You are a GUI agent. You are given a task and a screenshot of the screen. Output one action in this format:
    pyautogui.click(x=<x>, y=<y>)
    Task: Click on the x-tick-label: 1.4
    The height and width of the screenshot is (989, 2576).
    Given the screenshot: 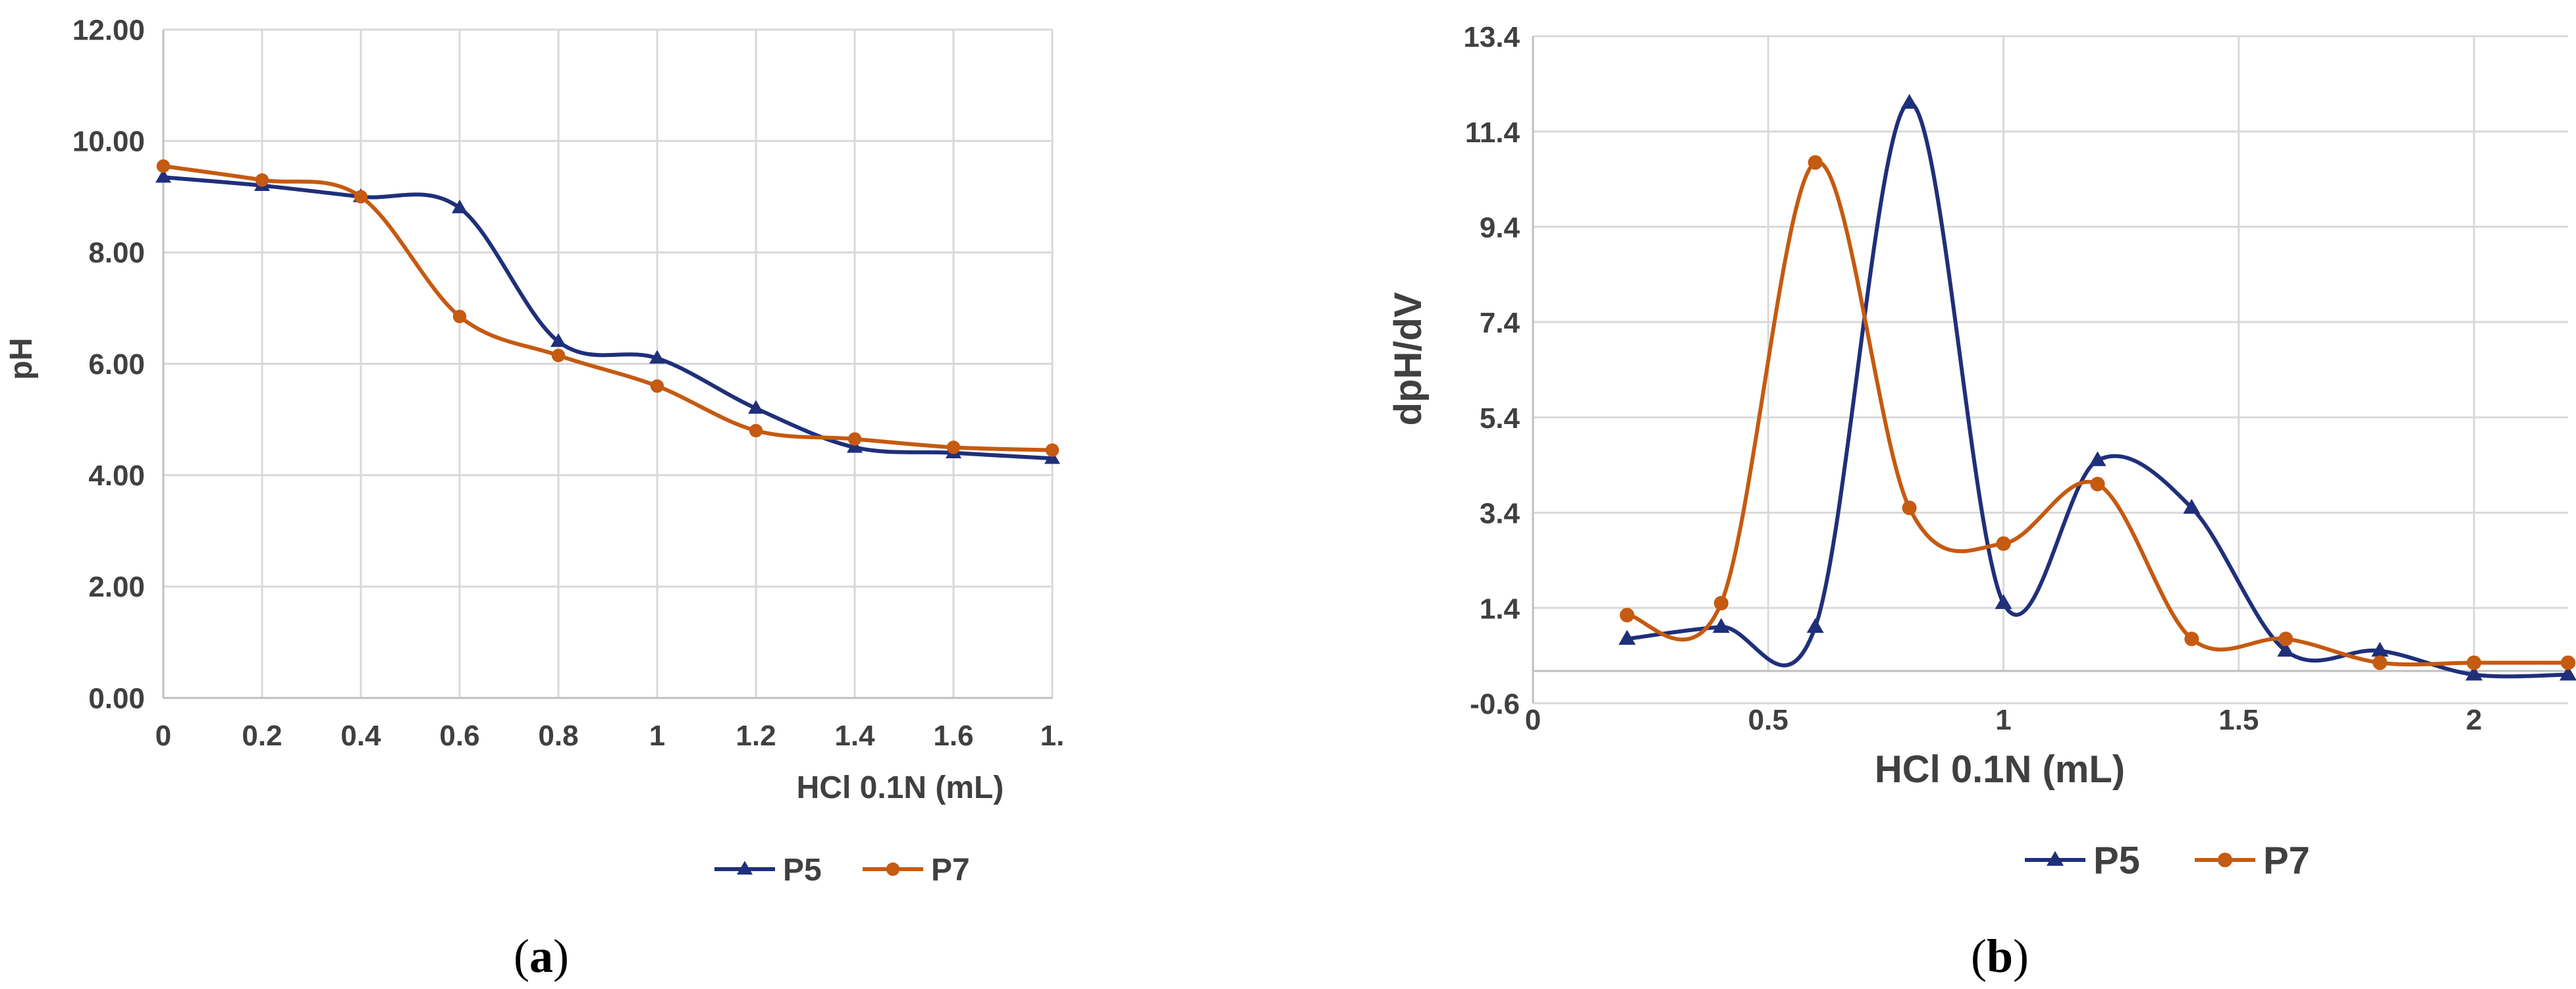 What is the action you would take?
    pyautogui.click(x=854, y=736)
    